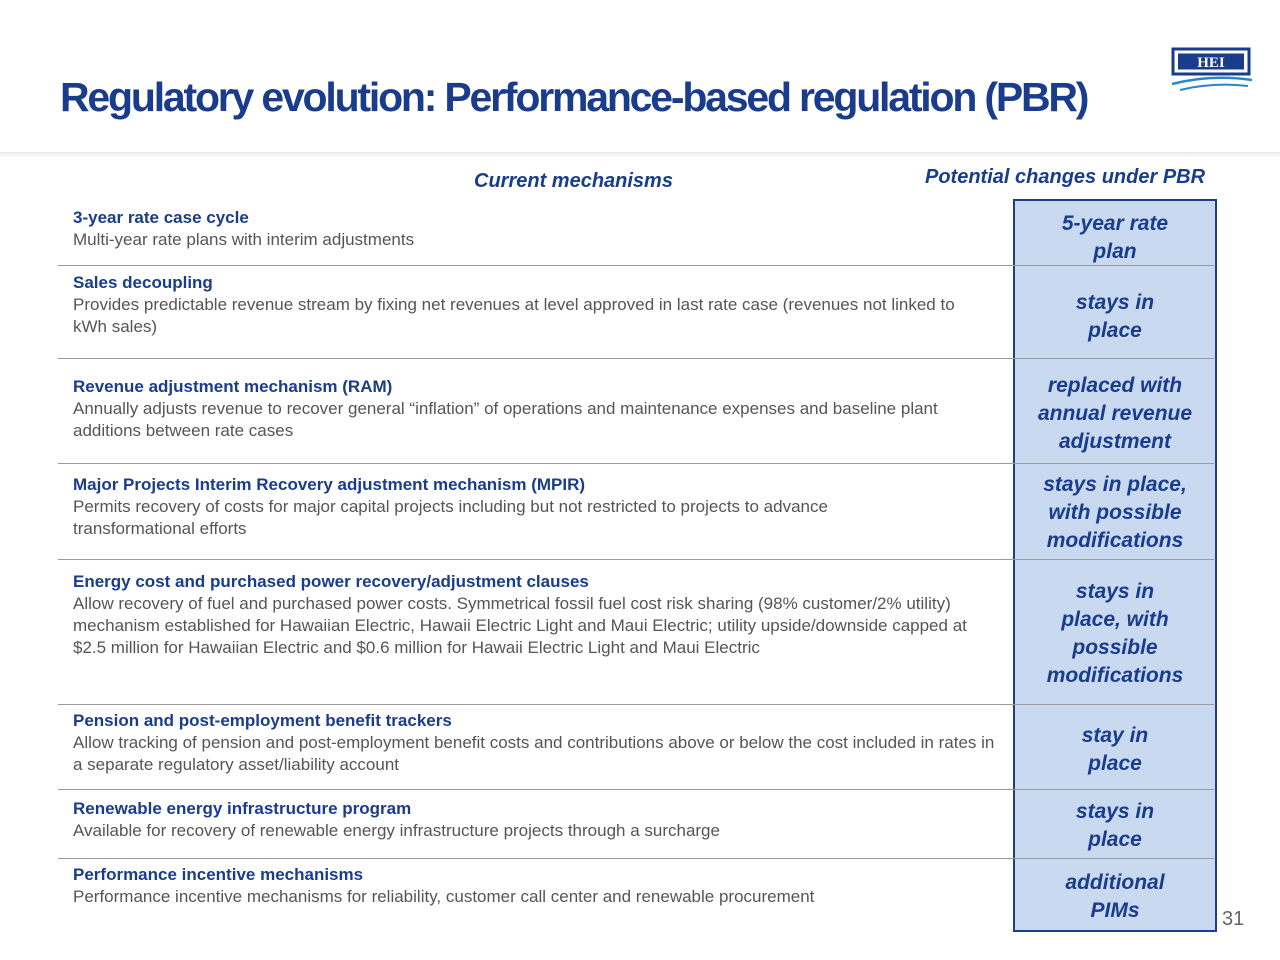  I want to click on mechanism-title: 3-year rate case cycle, so click(161, 217).